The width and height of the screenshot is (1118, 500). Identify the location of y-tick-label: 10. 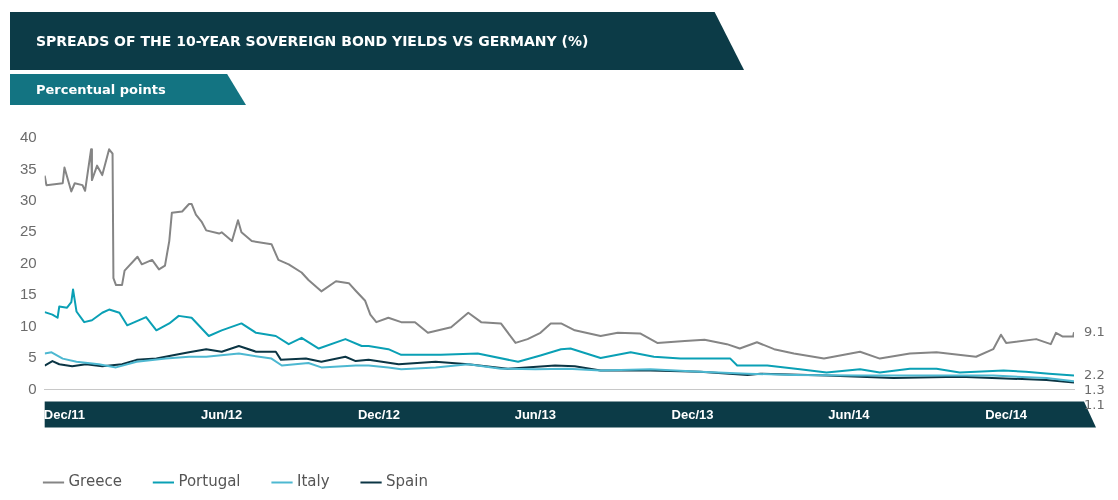
(28, 325).